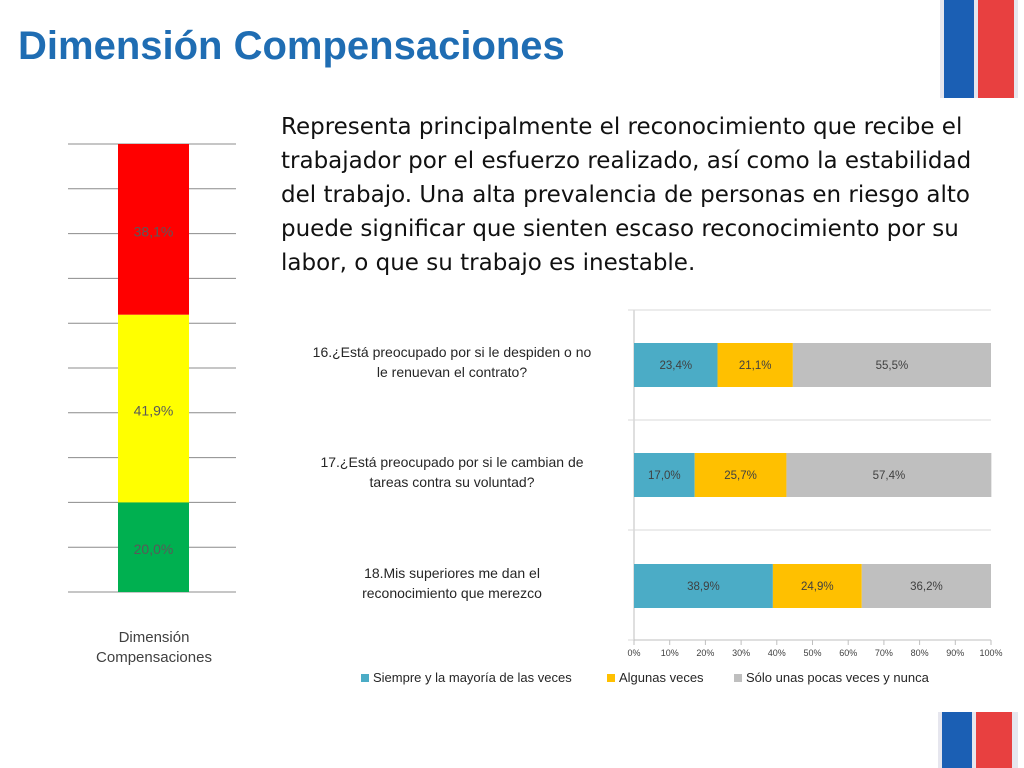 The width and height of the screenshot is (1024, 768). I want to click on tick-label: 100%, so click(990, 653).